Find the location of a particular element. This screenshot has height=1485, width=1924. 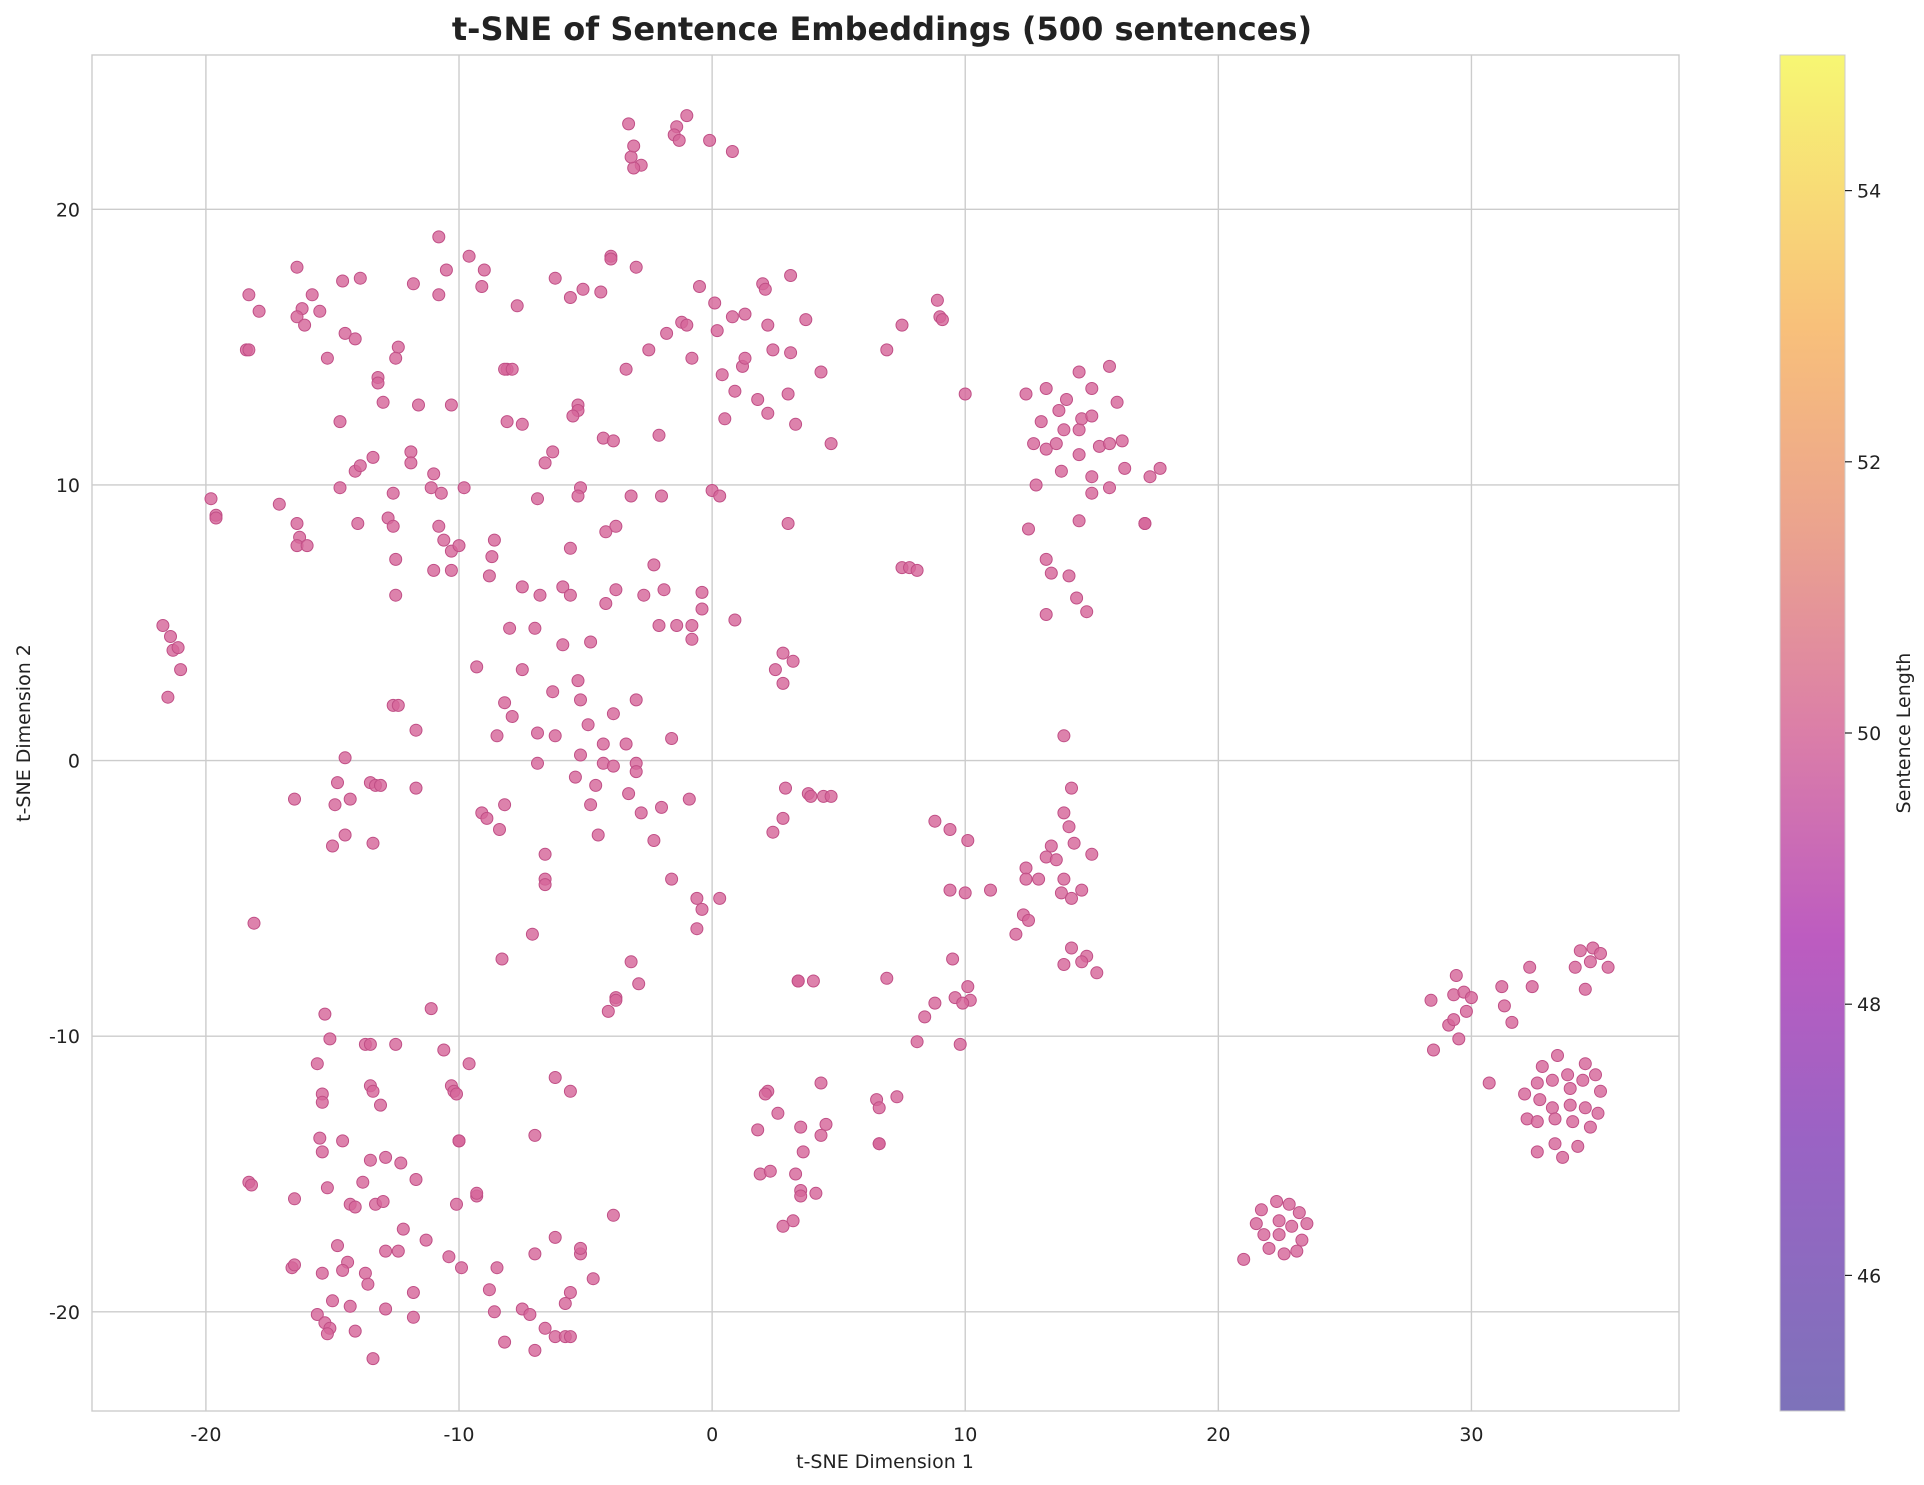

x-tick-label: 20 is located at coordinates (1218, 1435).